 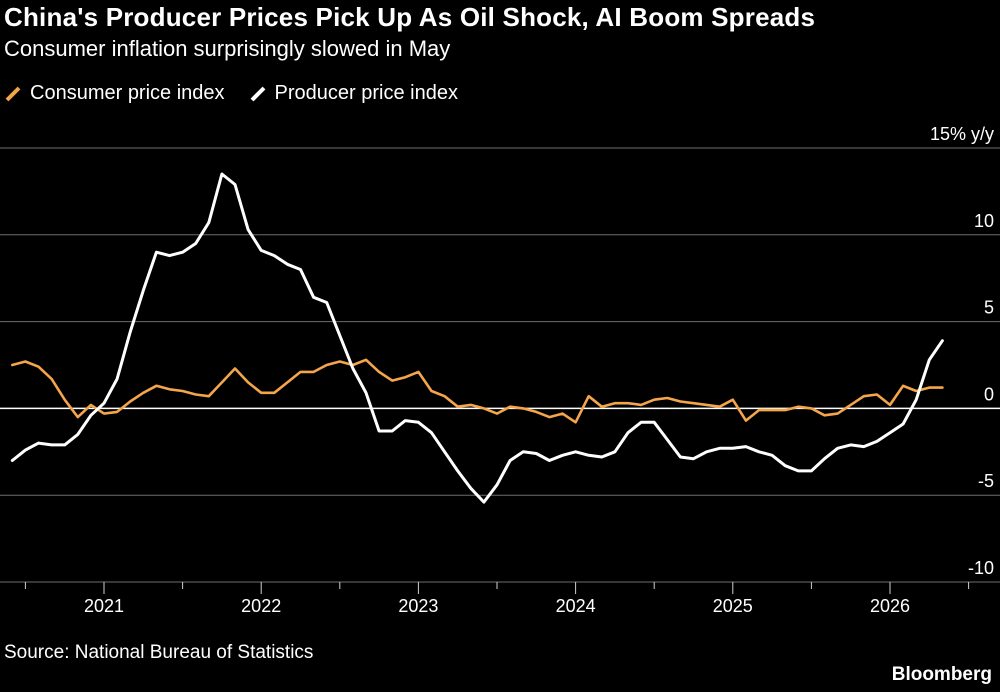 I want to click on x-tick-label: 2024, so click(x=576, y=606).